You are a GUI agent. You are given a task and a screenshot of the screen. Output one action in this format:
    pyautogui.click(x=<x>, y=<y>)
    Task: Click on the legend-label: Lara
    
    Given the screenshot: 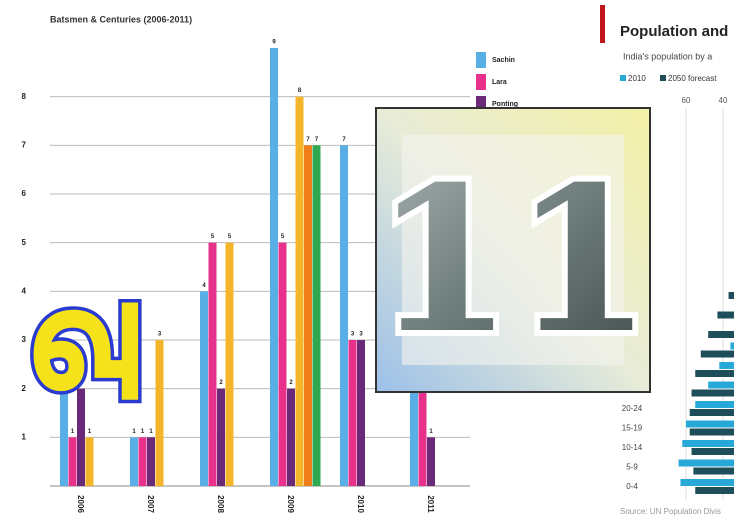 What is the action you would take?
    pyautogui.click(x=499, y=82)
    